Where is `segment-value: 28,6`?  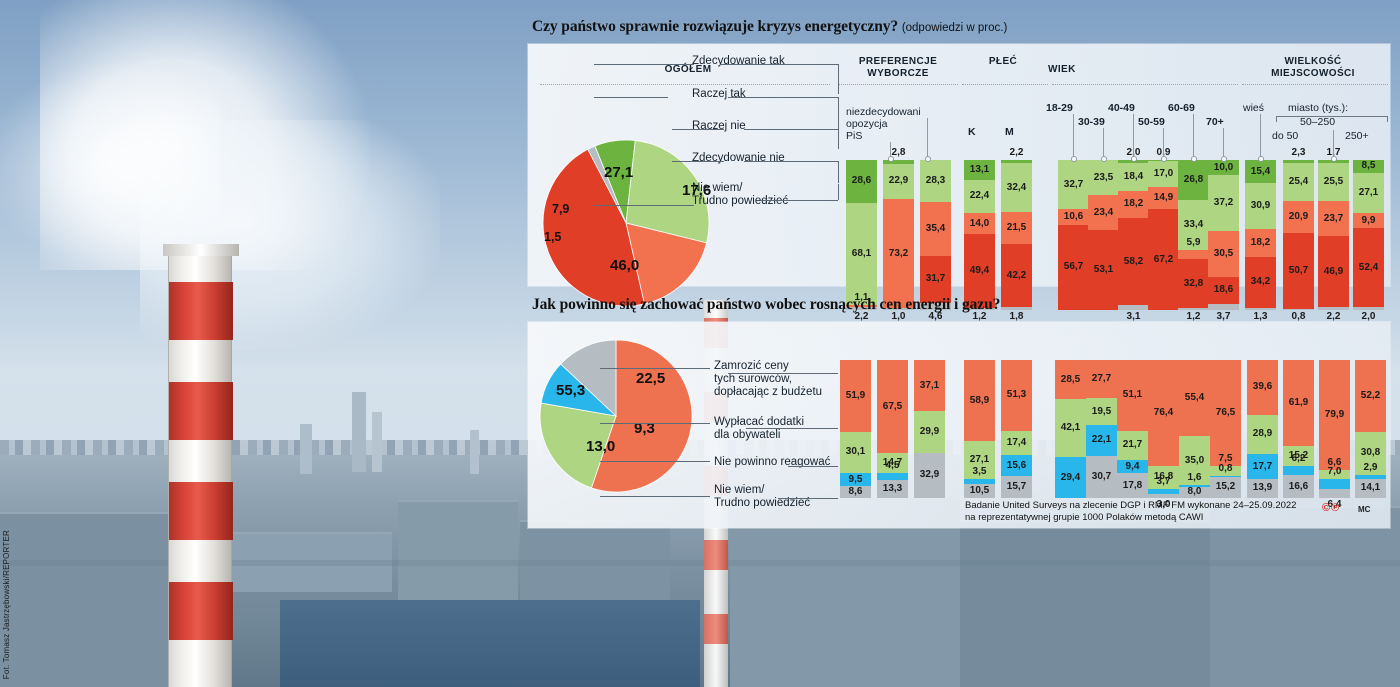 segment-value: 28,6 is located at coordinates (861, 181).